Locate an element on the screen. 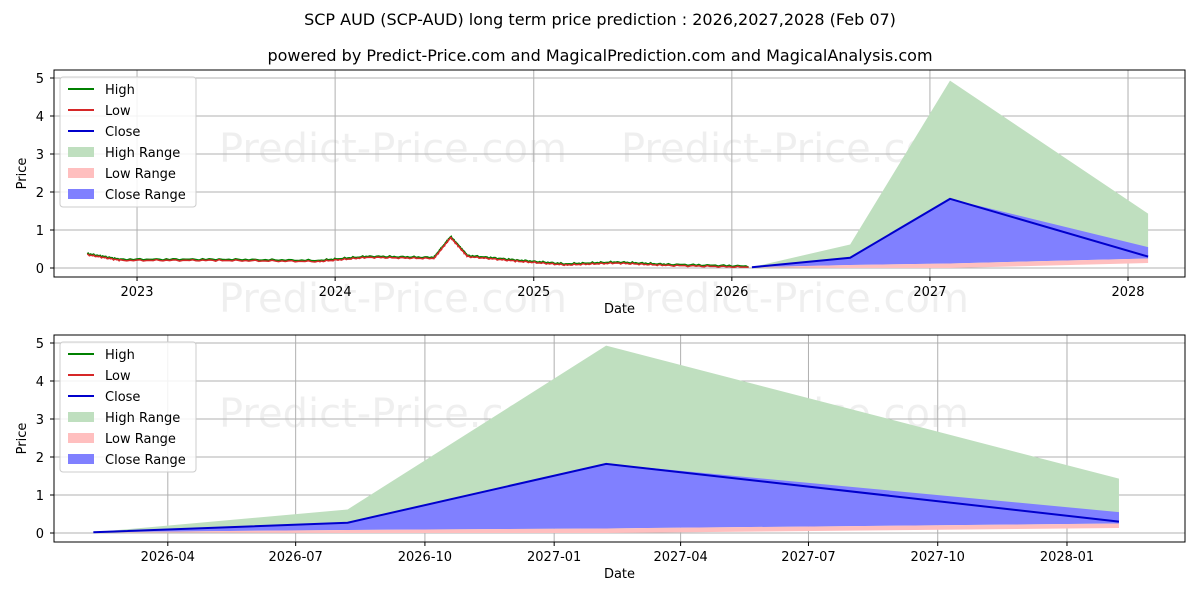 This screenshot has height=600, width=1200. high-range-area is located at coordinates (950, 174).